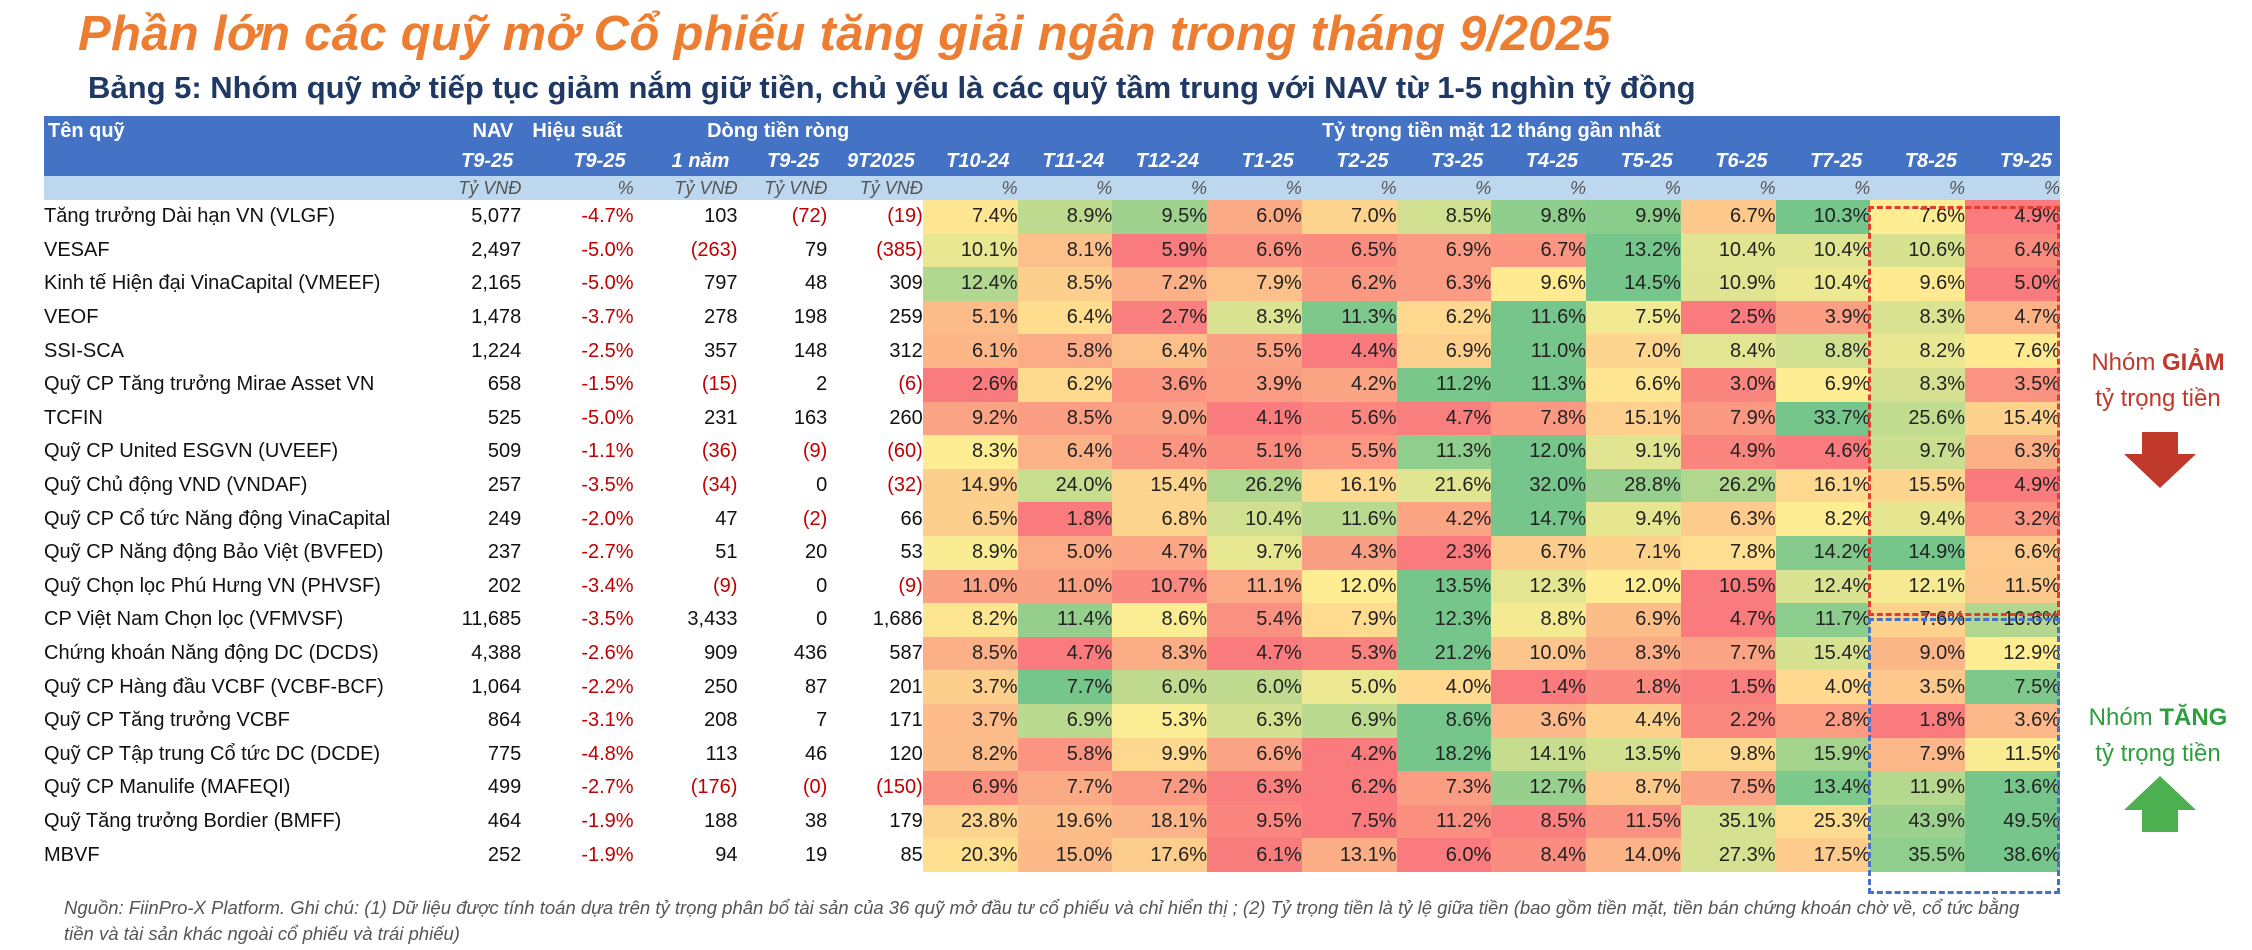 Image resolution: width=2252 pixels, height=950 pixels. What do you see at coordinates (2124, 717) in the screenshot?
I see `increase-label-prefix: Nhóm` at bounding box center [2124, 717].